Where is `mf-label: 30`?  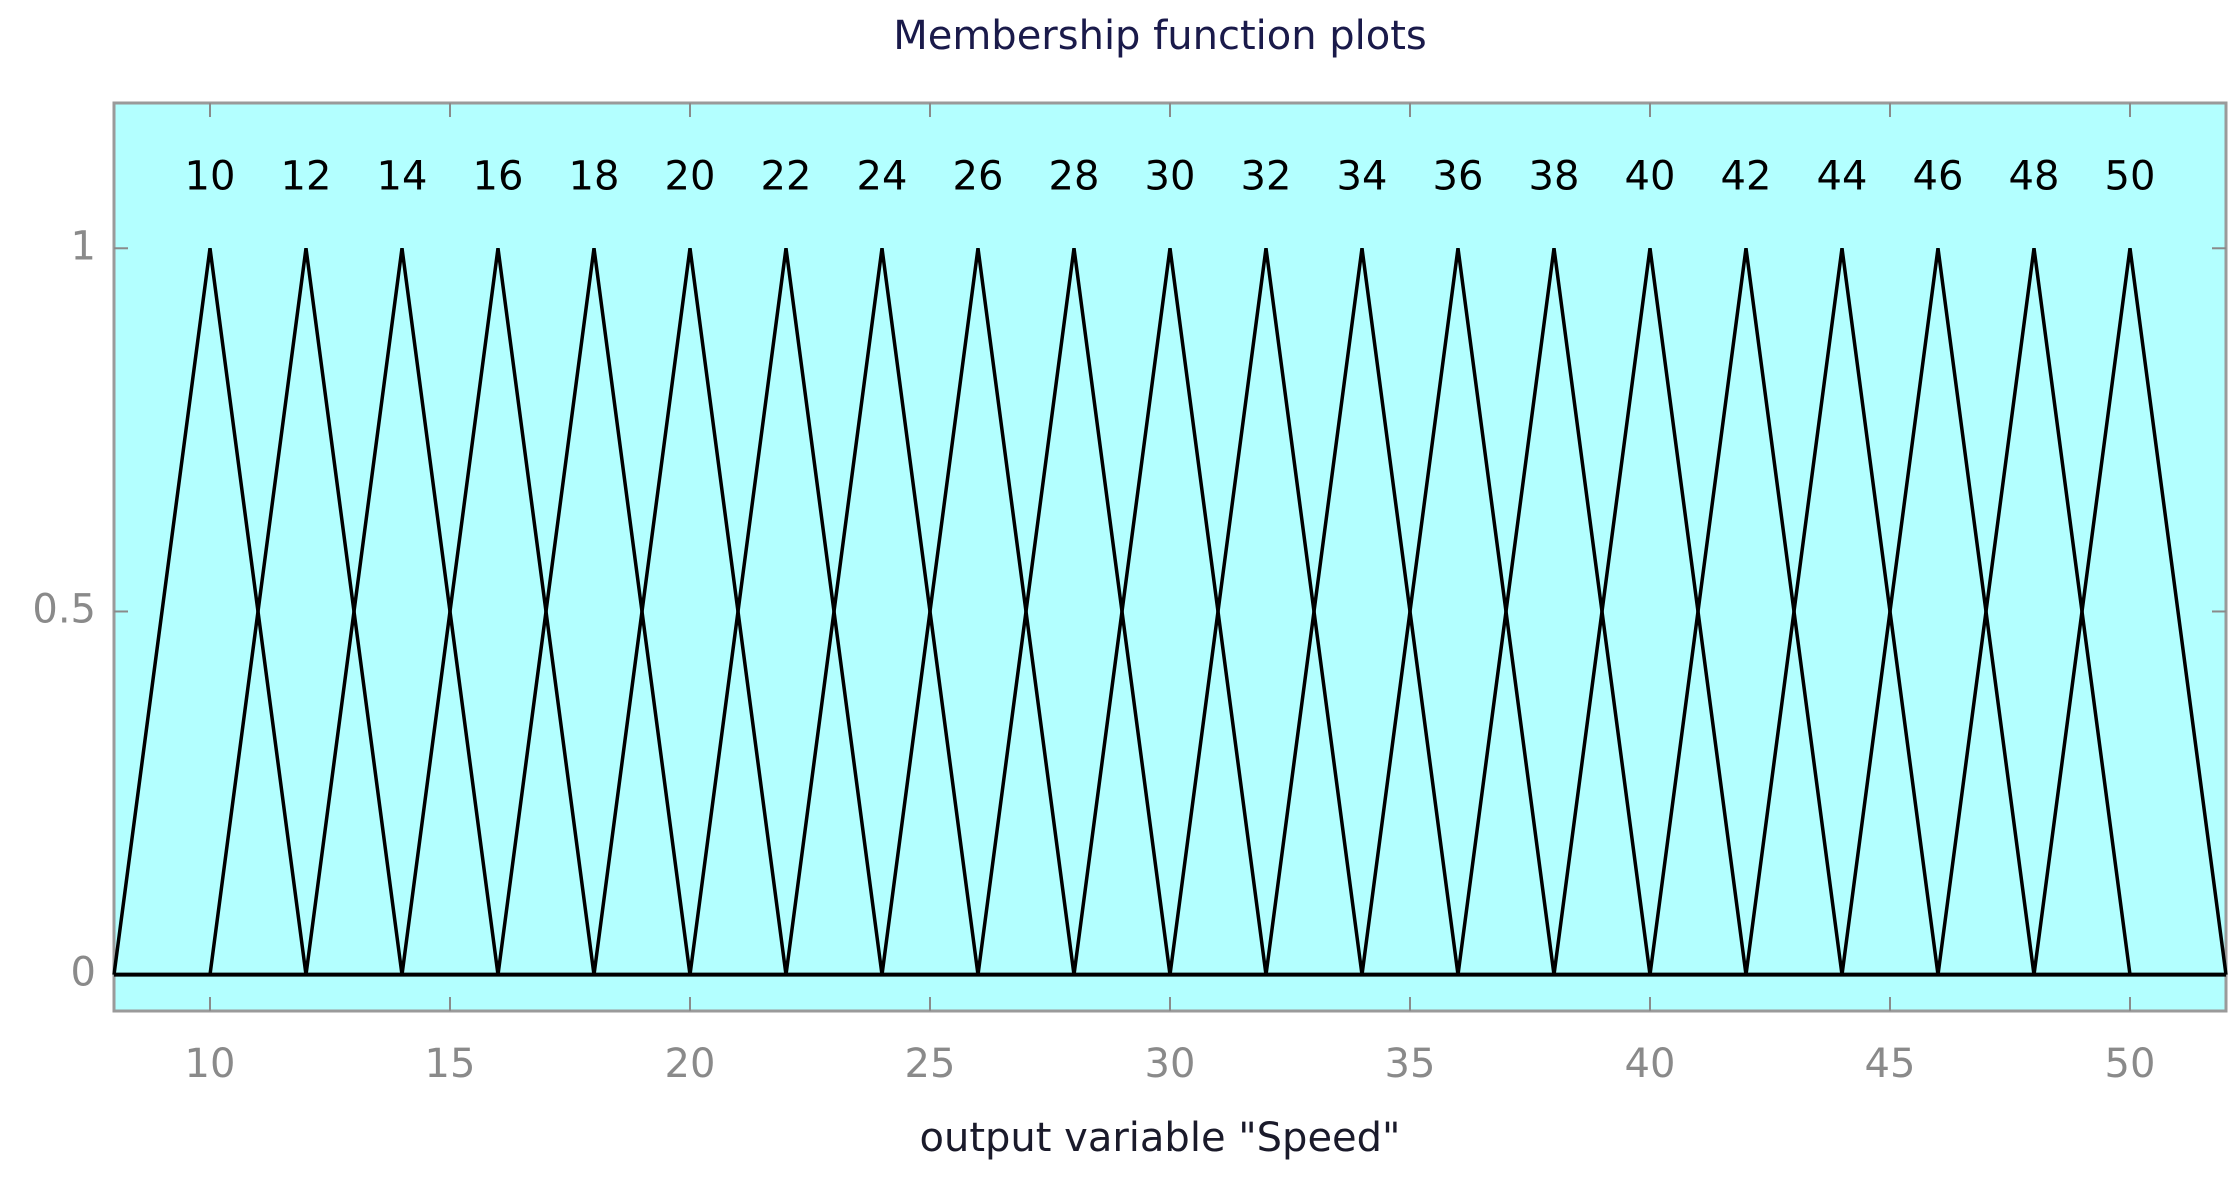
mf-label: 30 is located at coordinates (1170, 176).